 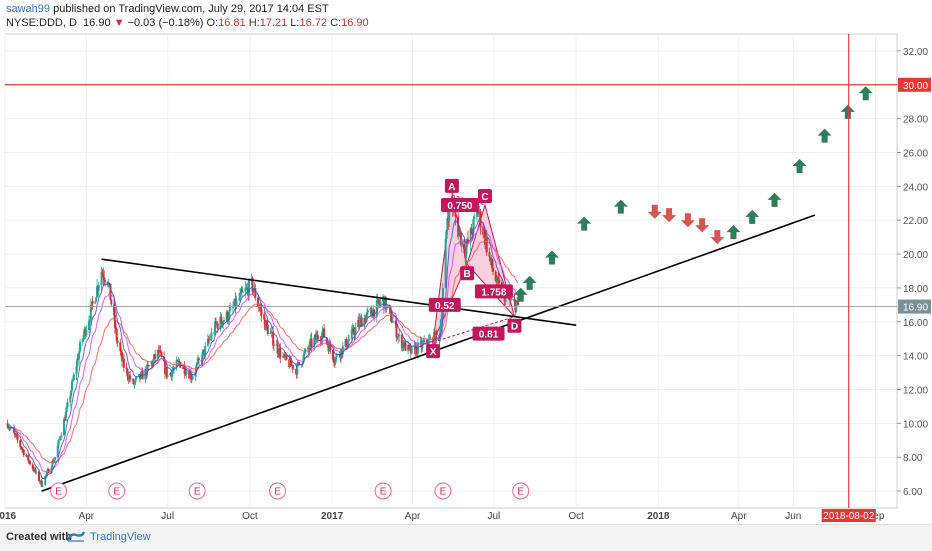 What do you see at coordinates (466, 274) in the screenshot?
I see `pattern-point-label: B` at bounding box center [466, 274].